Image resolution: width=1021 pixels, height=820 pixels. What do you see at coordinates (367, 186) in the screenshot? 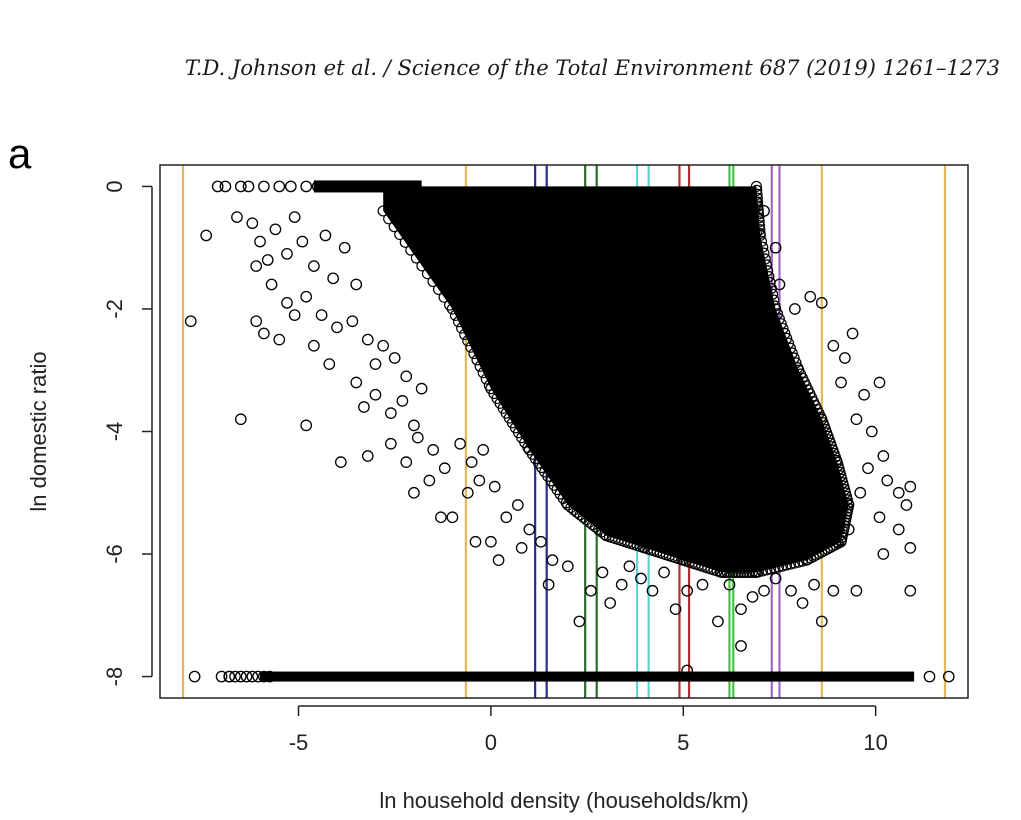
I see `dense-top-band` at bounding box center [367, 186].